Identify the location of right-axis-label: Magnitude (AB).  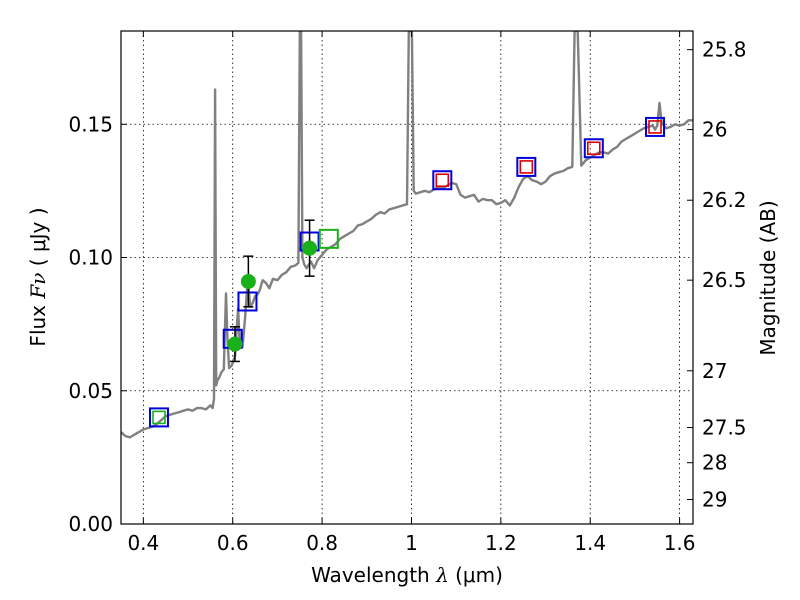
(768, 277).